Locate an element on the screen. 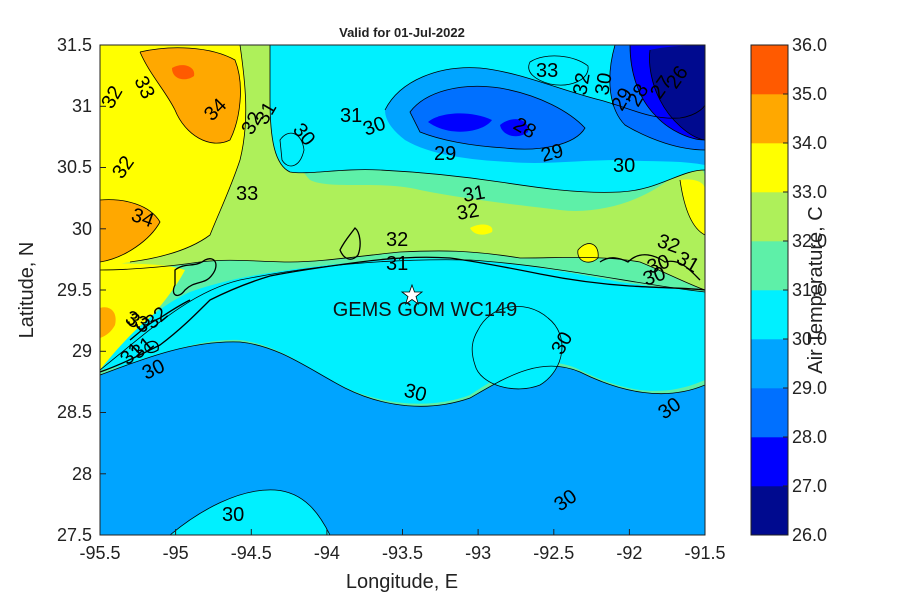  y-tick-label: 28 is located at coordinates (82, 474).